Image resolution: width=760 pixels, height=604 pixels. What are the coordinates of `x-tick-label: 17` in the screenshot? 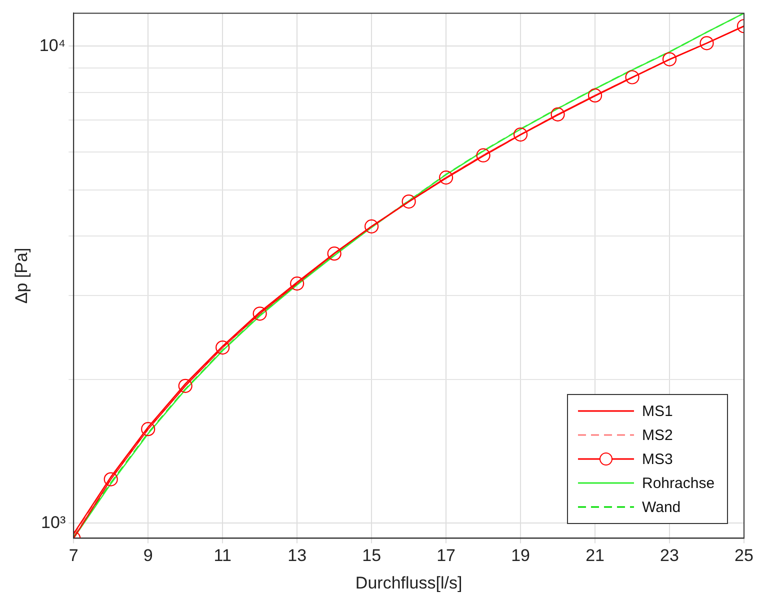 It's located at (446, 556).